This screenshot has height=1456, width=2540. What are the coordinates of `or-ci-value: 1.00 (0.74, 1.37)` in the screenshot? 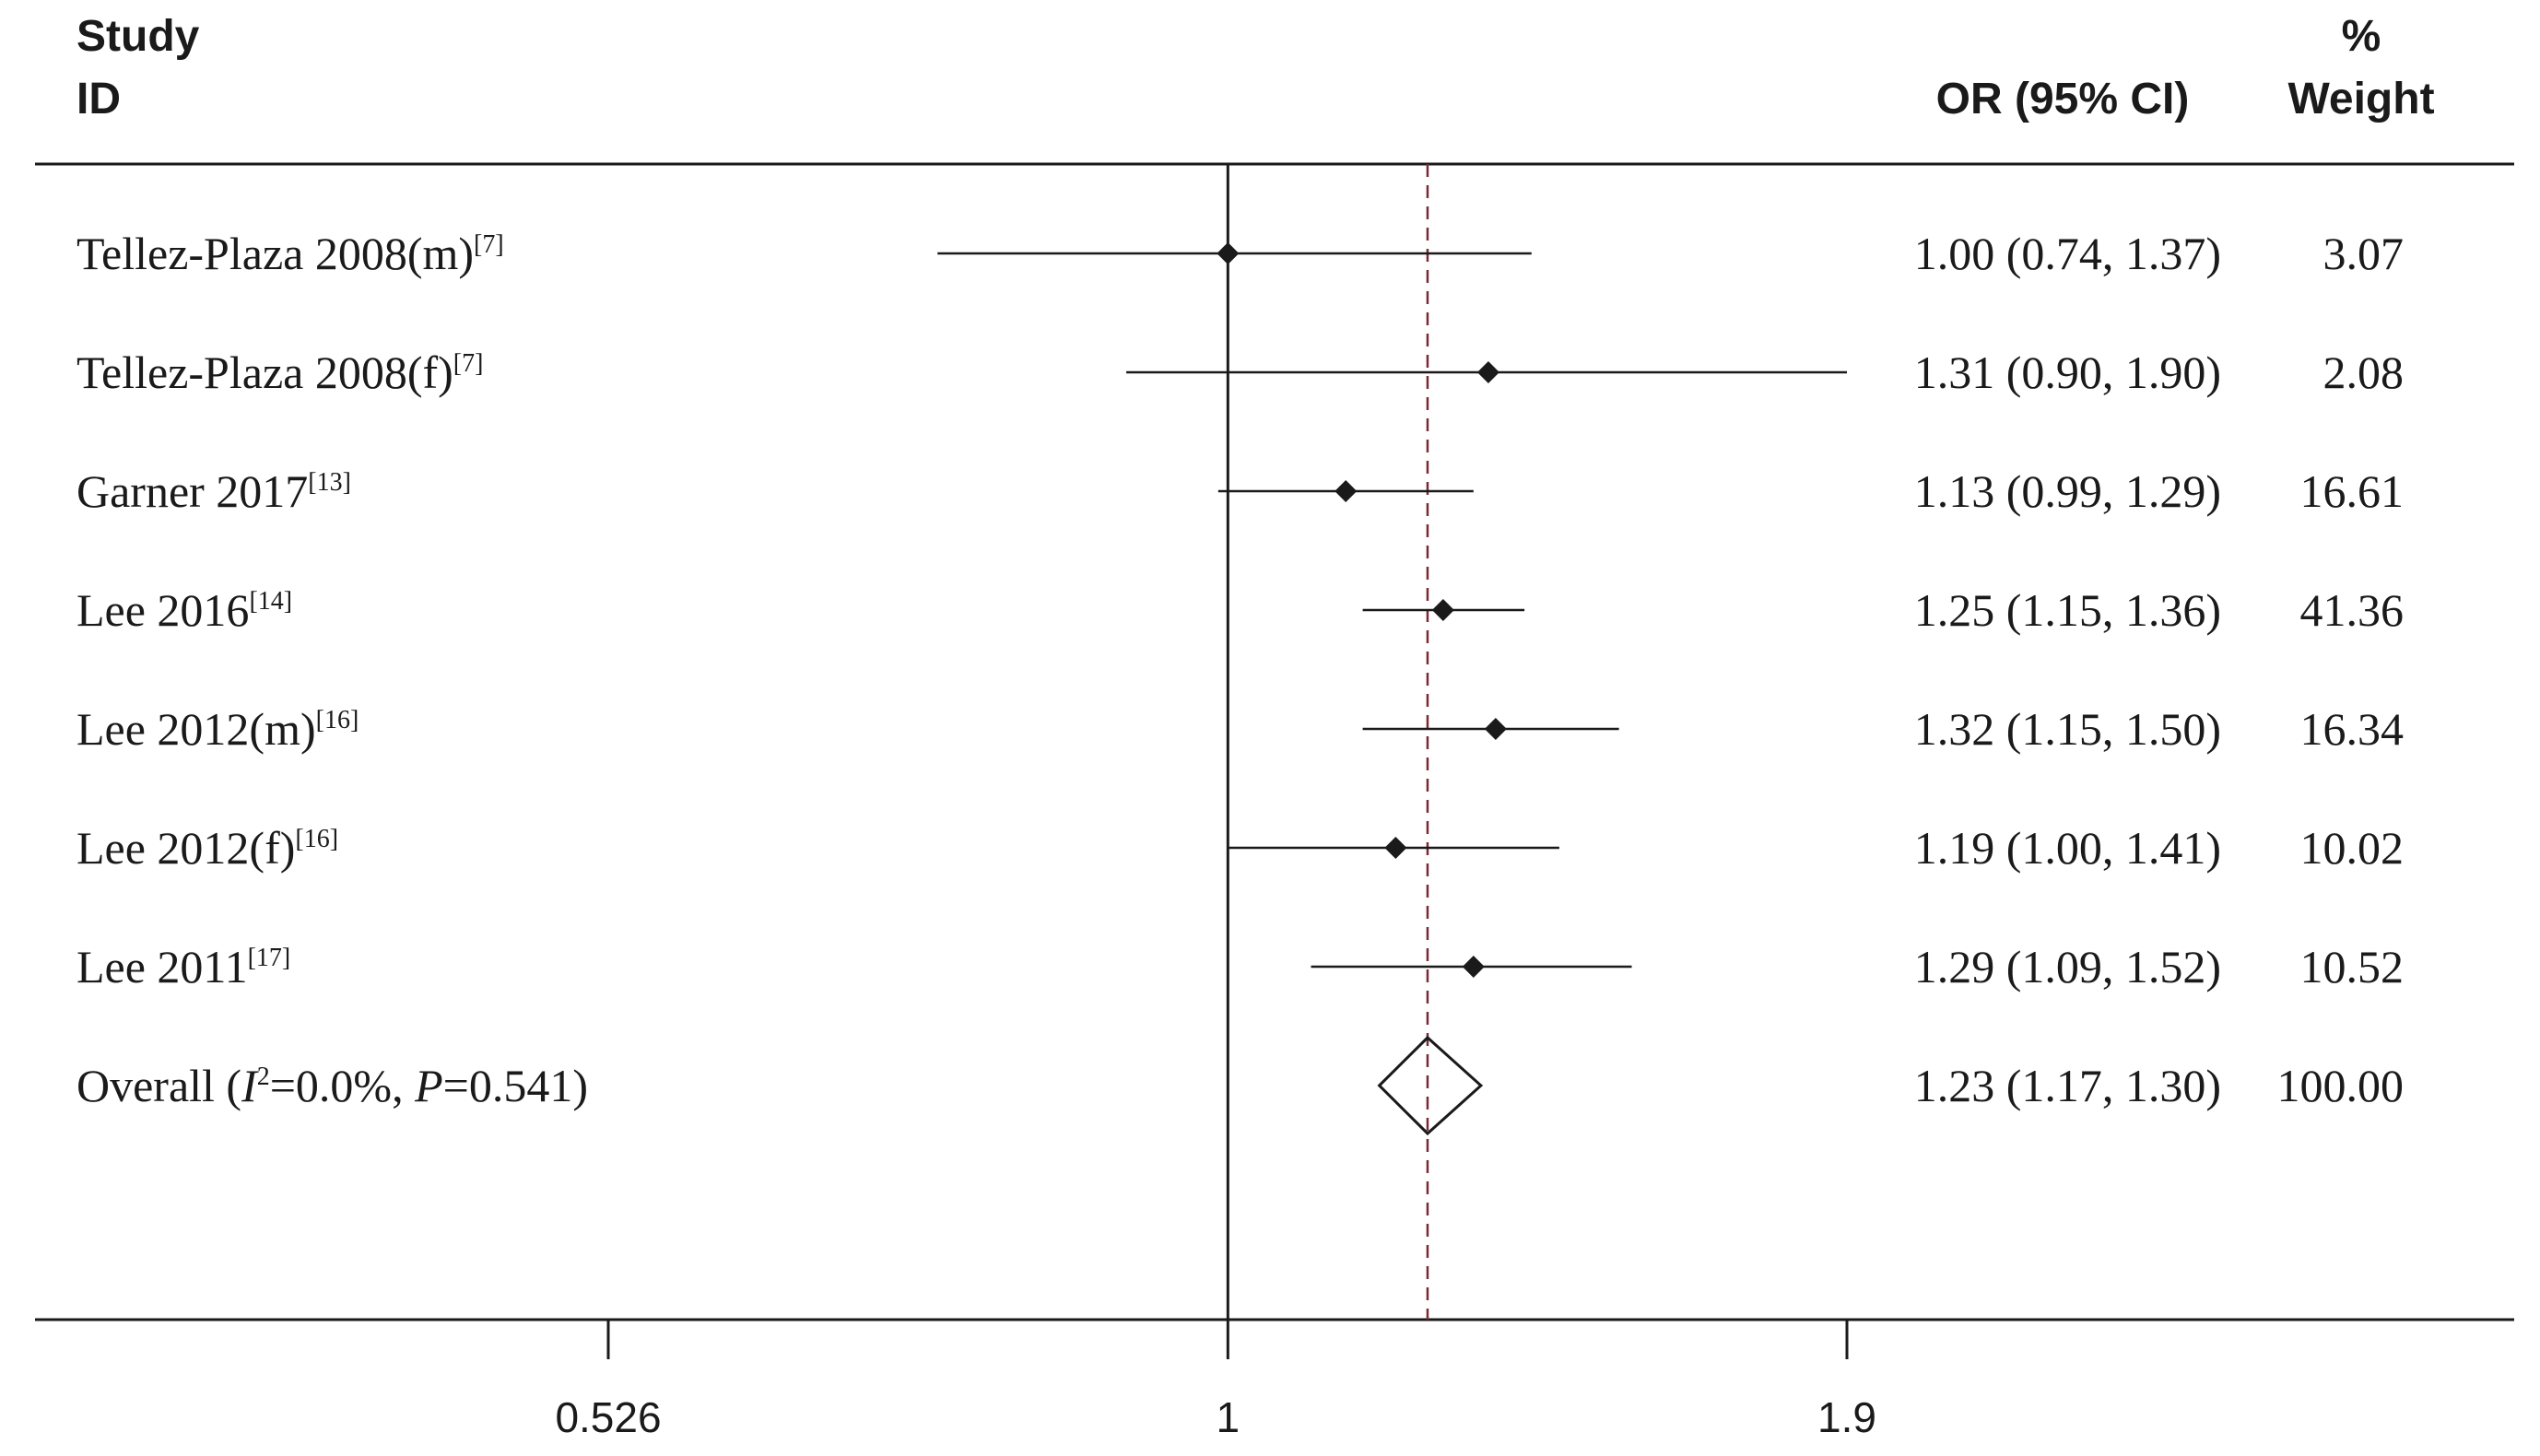 It's located at (2067, 253).